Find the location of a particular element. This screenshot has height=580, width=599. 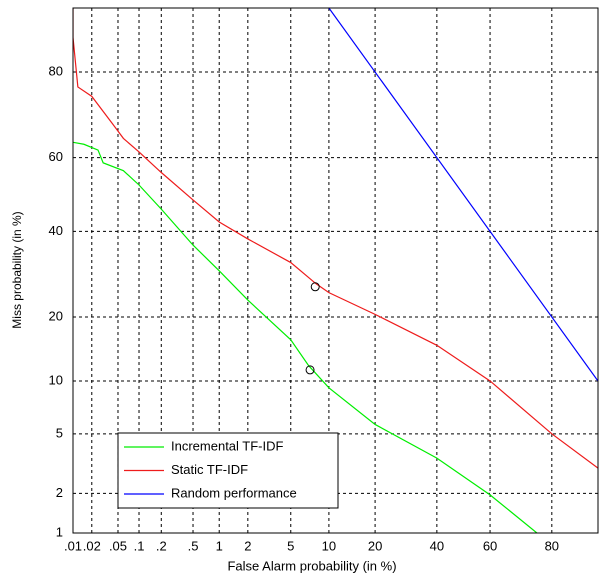

y-tick-label: 2 is located at coordinates (59, 492).